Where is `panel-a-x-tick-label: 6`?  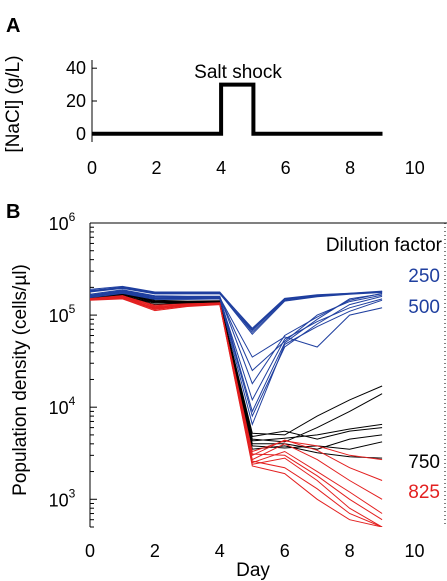
panel-a-x-tick-label: 6 is located at coordinates (286, 168).